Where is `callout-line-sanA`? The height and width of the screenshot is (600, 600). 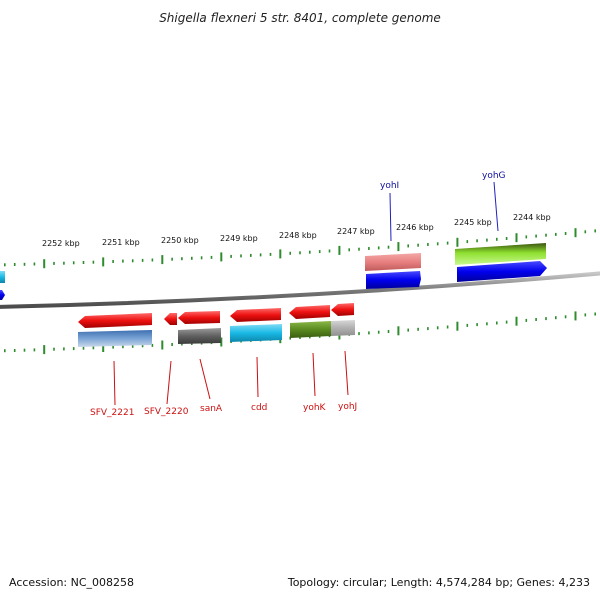
callout-line-sanA is located at coordinates (205, 379).